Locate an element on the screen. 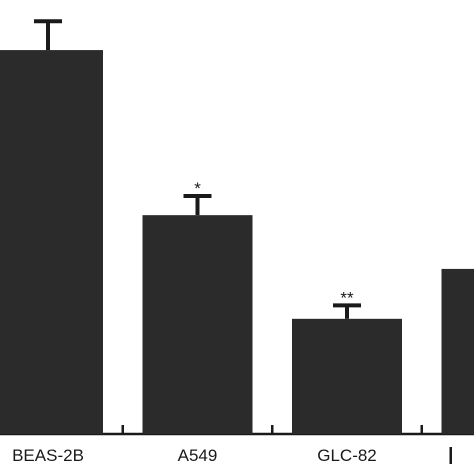 Image resolution: width=474 pixels, height=474 pixels. significance-labels-group: *** is located at coordinates (274, 243).